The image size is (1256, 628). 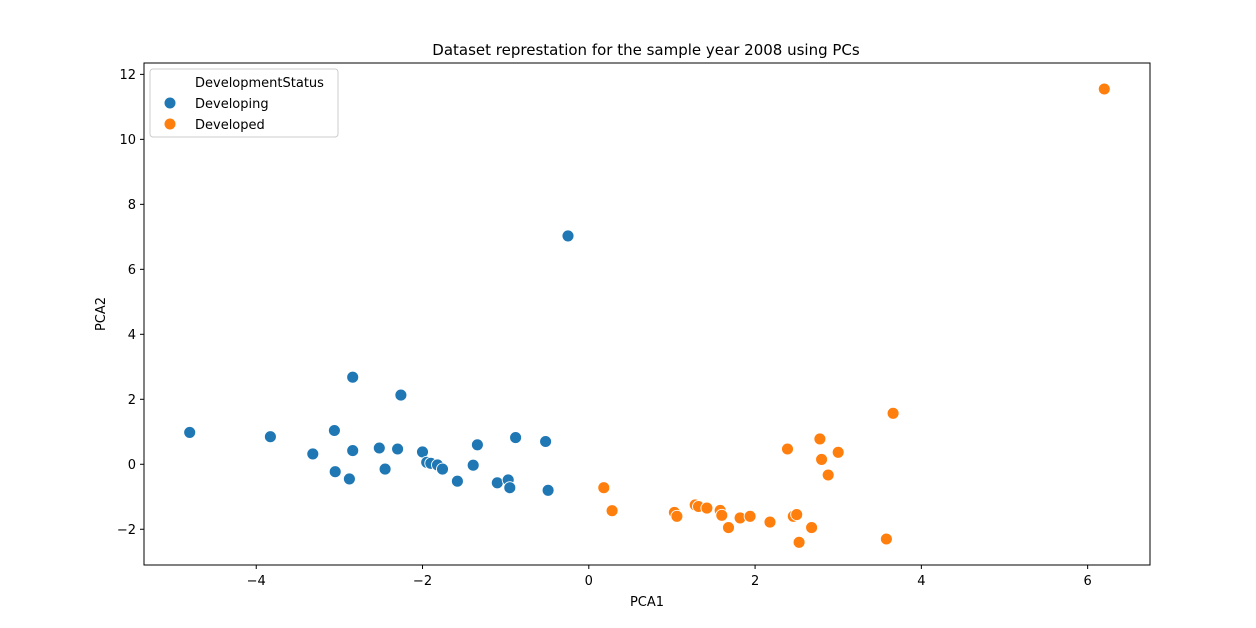 What do you see at coordinates (132, 335) in the screenshot?
I see `y-tick-label: 4` at bounding box center [132, 335].